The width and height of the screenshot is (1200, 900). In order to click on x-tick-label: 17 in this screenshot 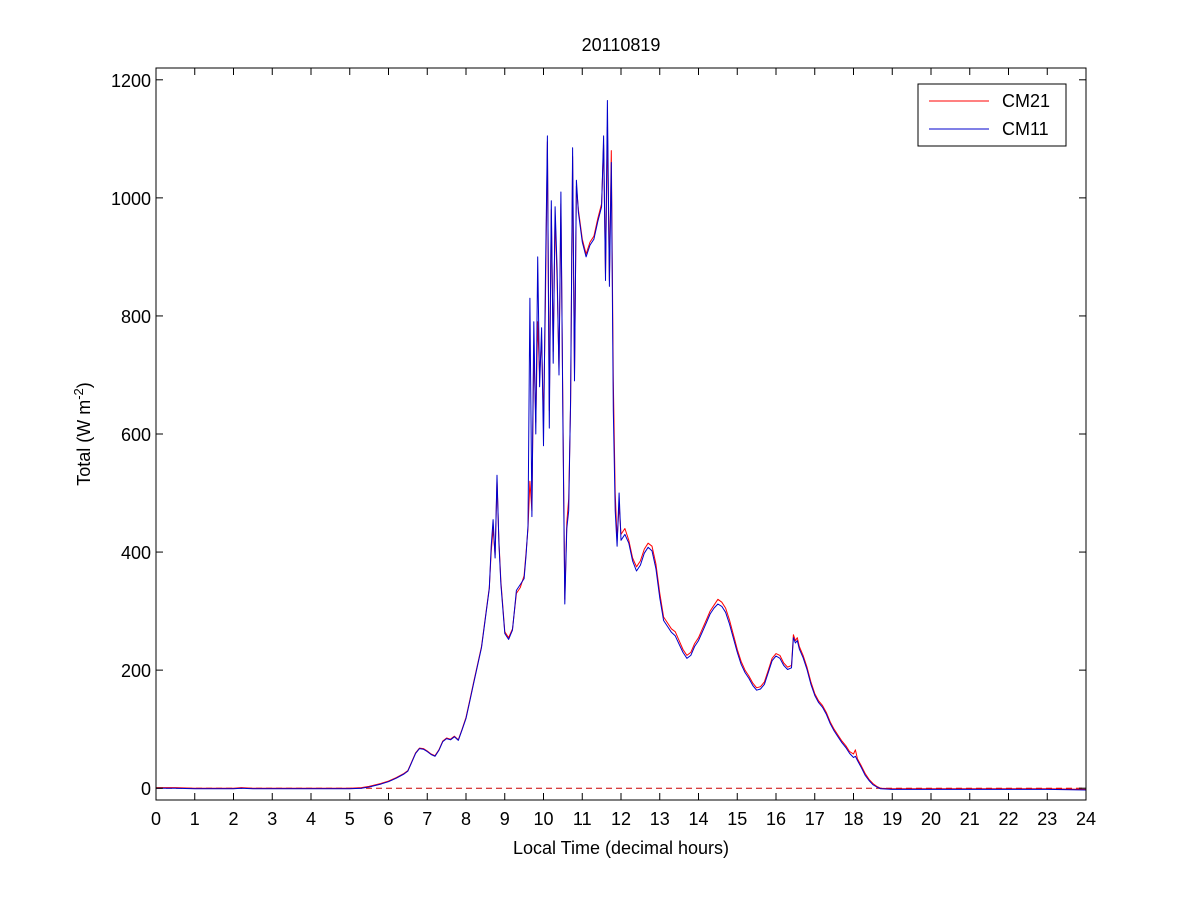, I will do `click(815, 819)`.